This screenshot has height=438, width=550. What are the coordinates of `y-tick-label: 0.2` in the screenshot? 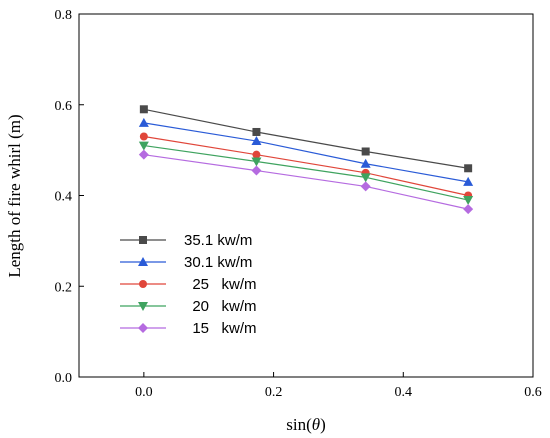 It's located at (64, 287).